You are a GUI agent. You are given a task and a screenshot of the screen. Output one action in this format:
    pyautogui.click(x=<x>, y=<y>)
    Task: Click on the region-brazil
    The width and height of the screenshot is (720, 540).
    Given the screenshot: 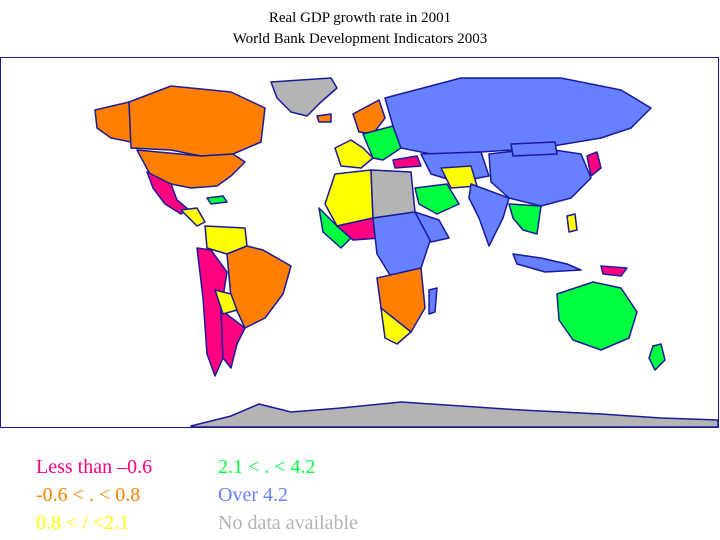 What is the action you would take?
    pyautogui.click(x=259, y=287)
    